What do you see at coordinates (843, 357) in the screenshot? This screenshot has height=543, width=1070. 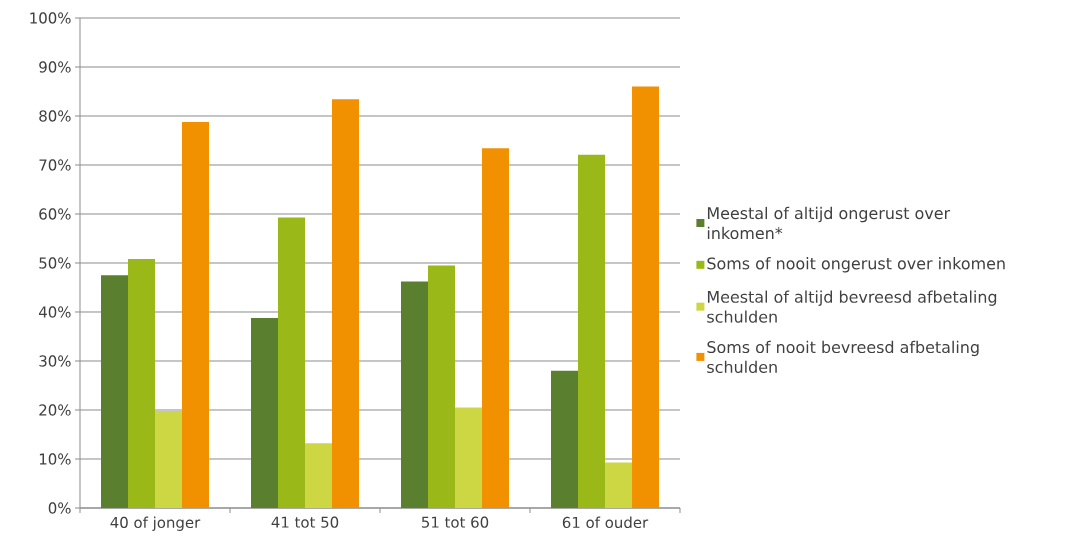 I see `legend-label: Soms of nooit bevreesd afbetaling schulden` at bounding box center [843, 357].